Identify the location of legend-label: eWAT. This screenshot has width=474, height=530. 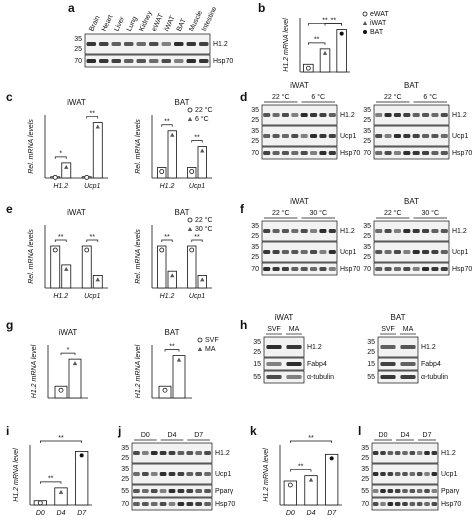
(379, 14).